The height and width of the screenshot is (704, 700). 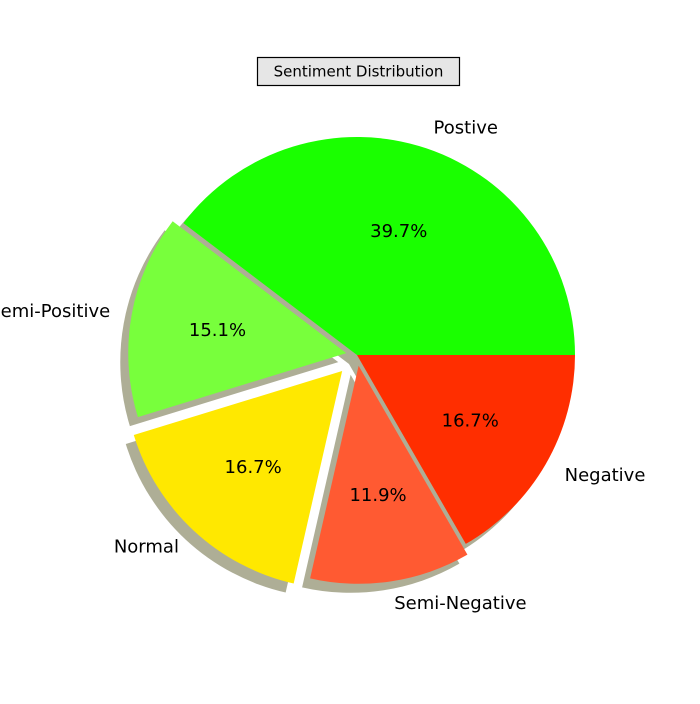 What do you see at coordinates (389, 474) in the screenshot?
I see `pie-slice-semi-negative` at bounding box center [389, 474].